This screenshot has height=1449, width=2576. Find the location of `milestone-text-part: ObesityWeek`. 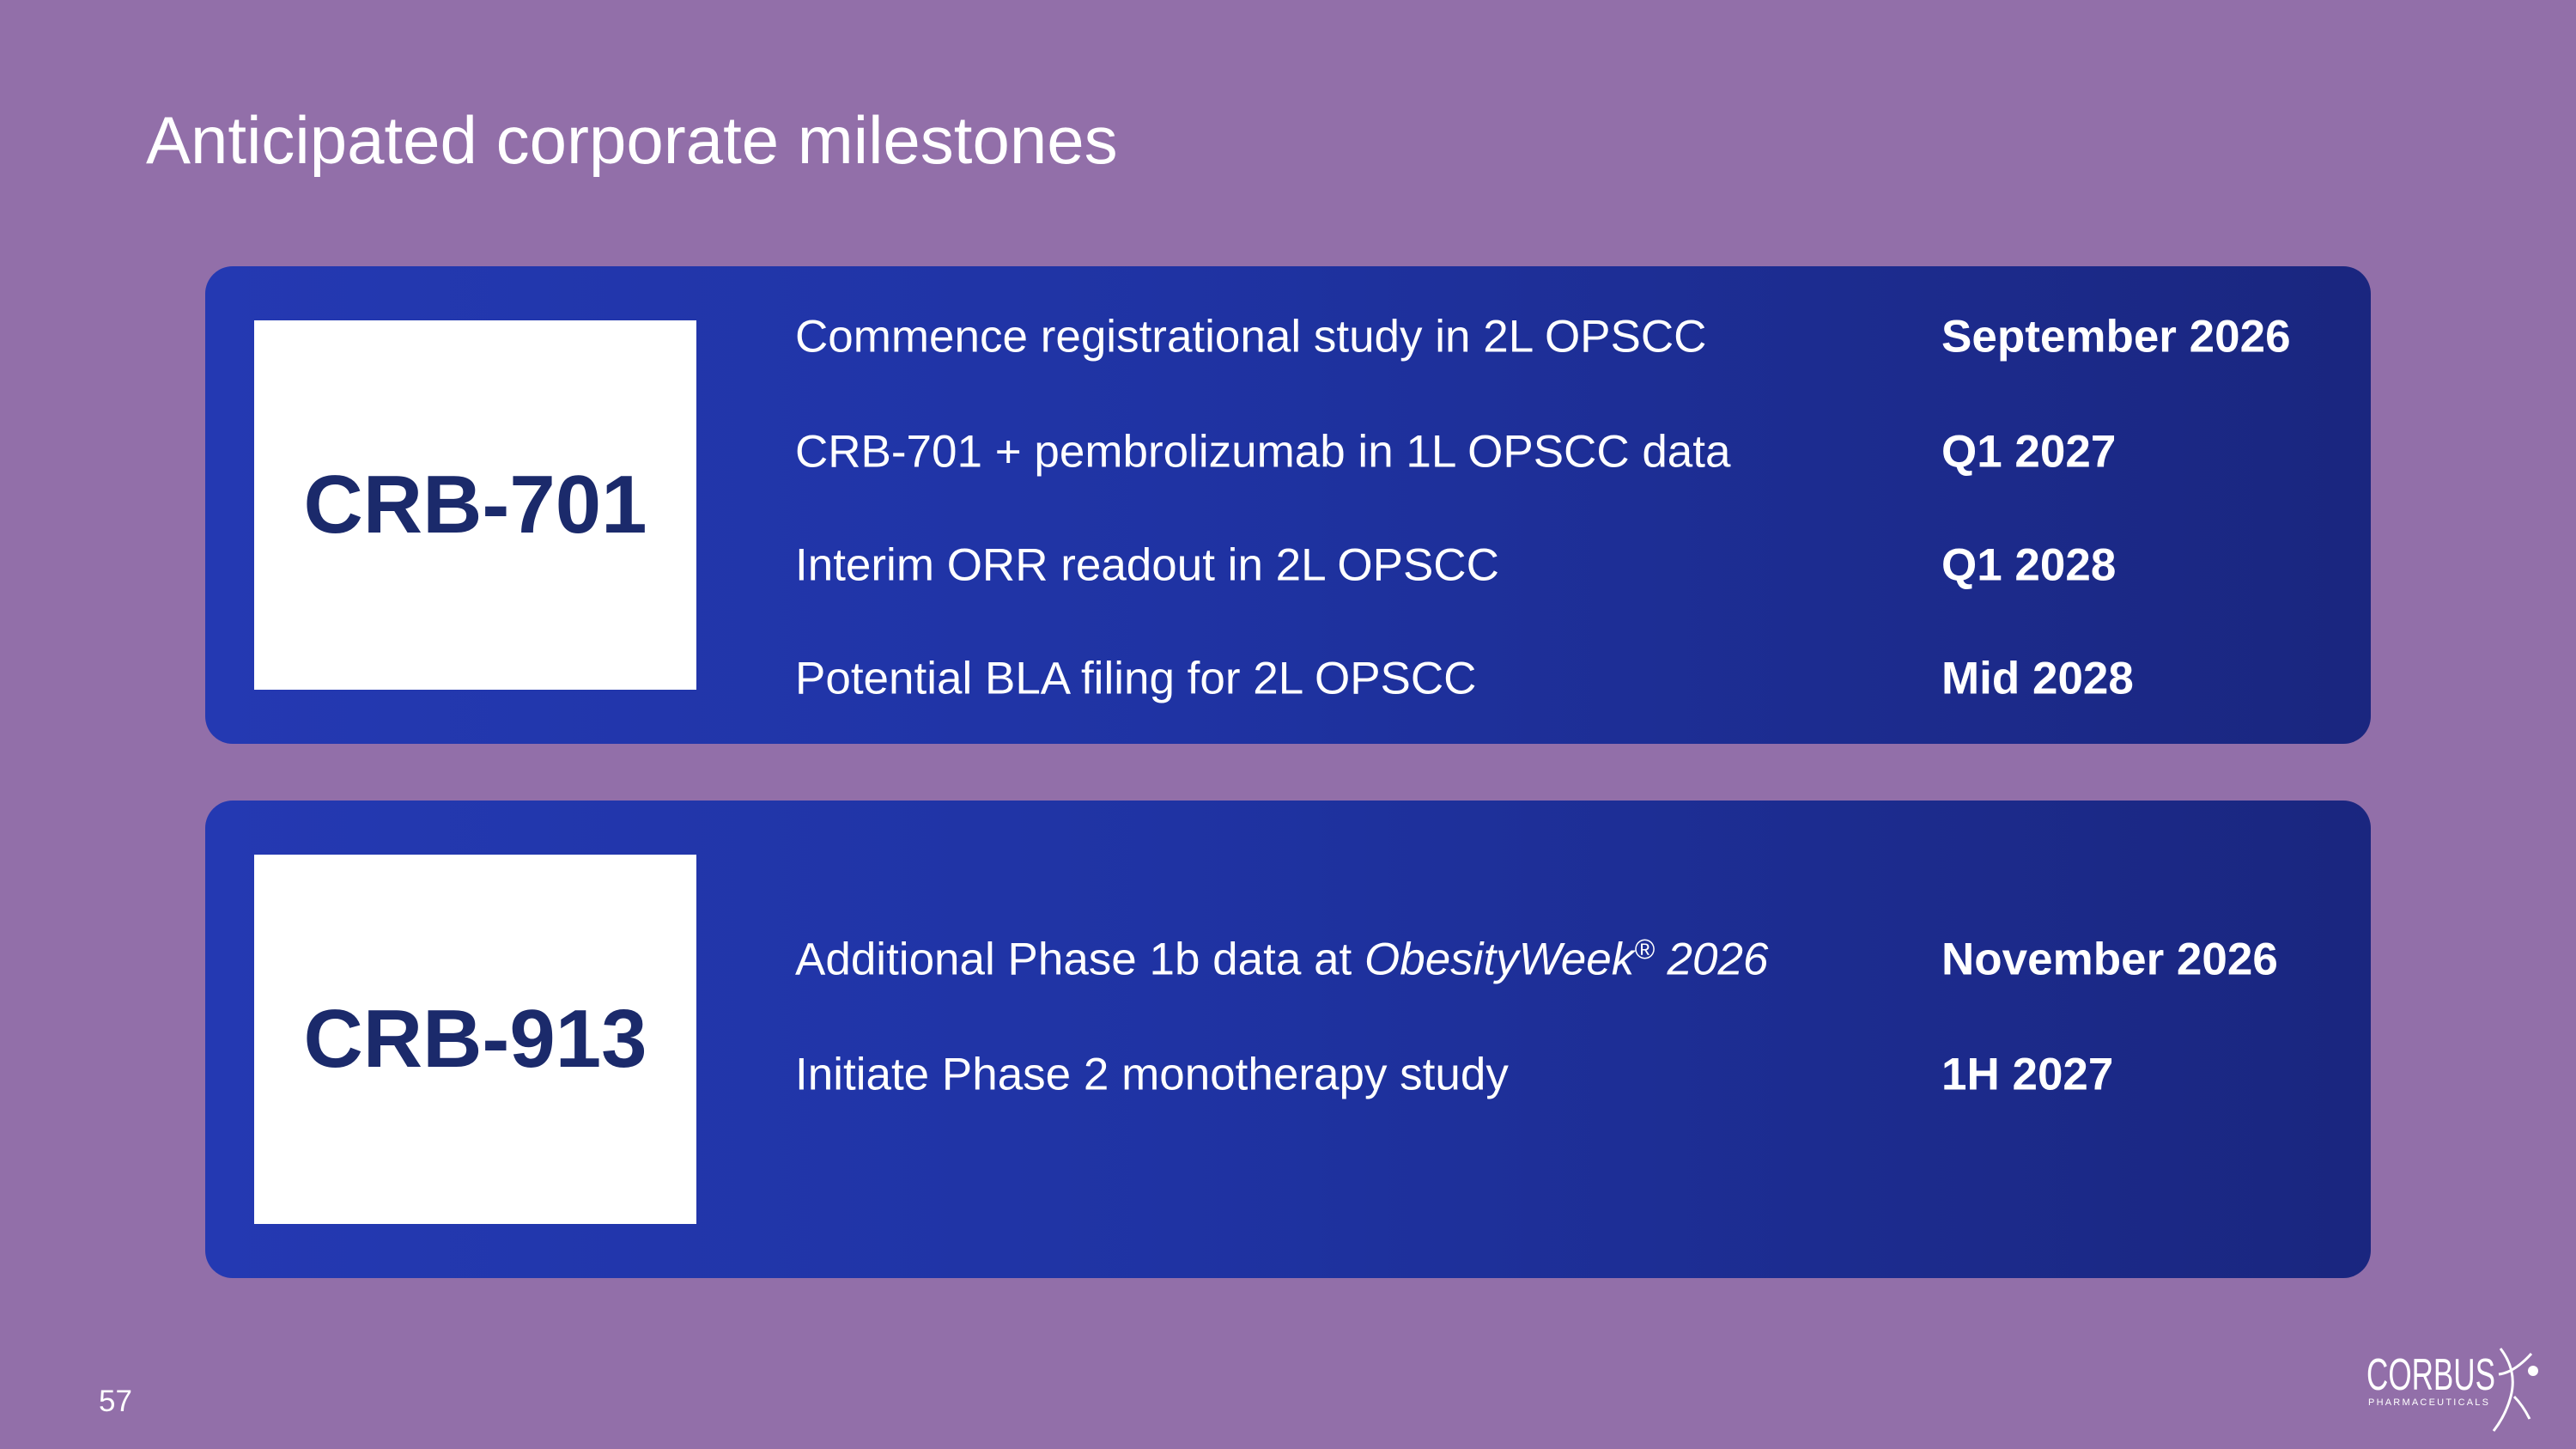

milestone-text-part: ObesityWeek is located at coordinates (1499, 959).